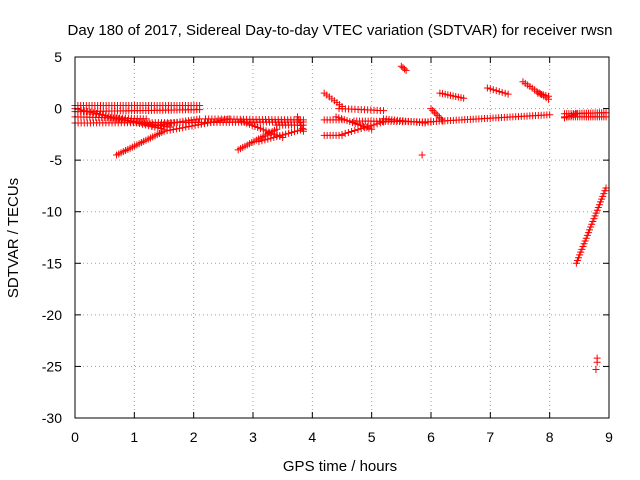 The image size is (640, 480). Describe the element at coordinates (609, 437) in the screenshot. I see `x-tick-label: 9` at that location.